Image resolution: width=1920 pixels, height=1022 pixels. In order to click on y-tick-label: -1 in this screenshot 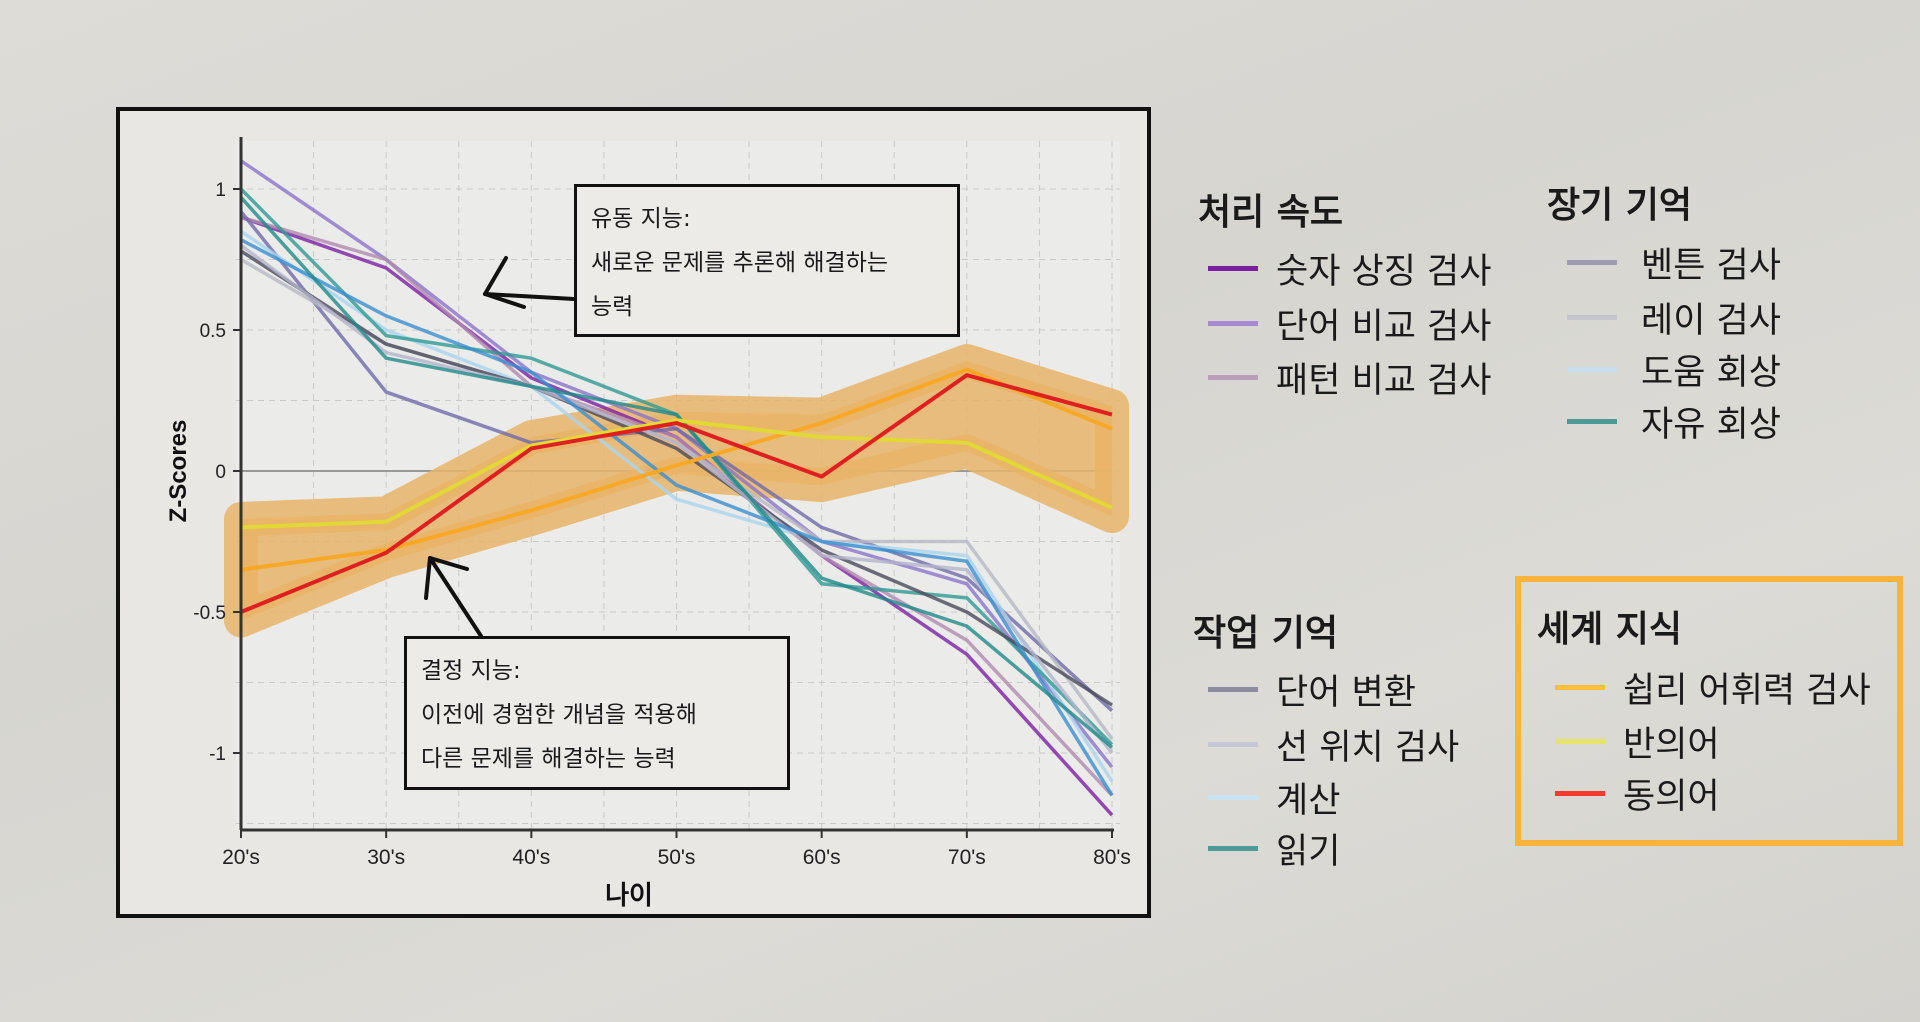, I will do `click(217, 754)`.